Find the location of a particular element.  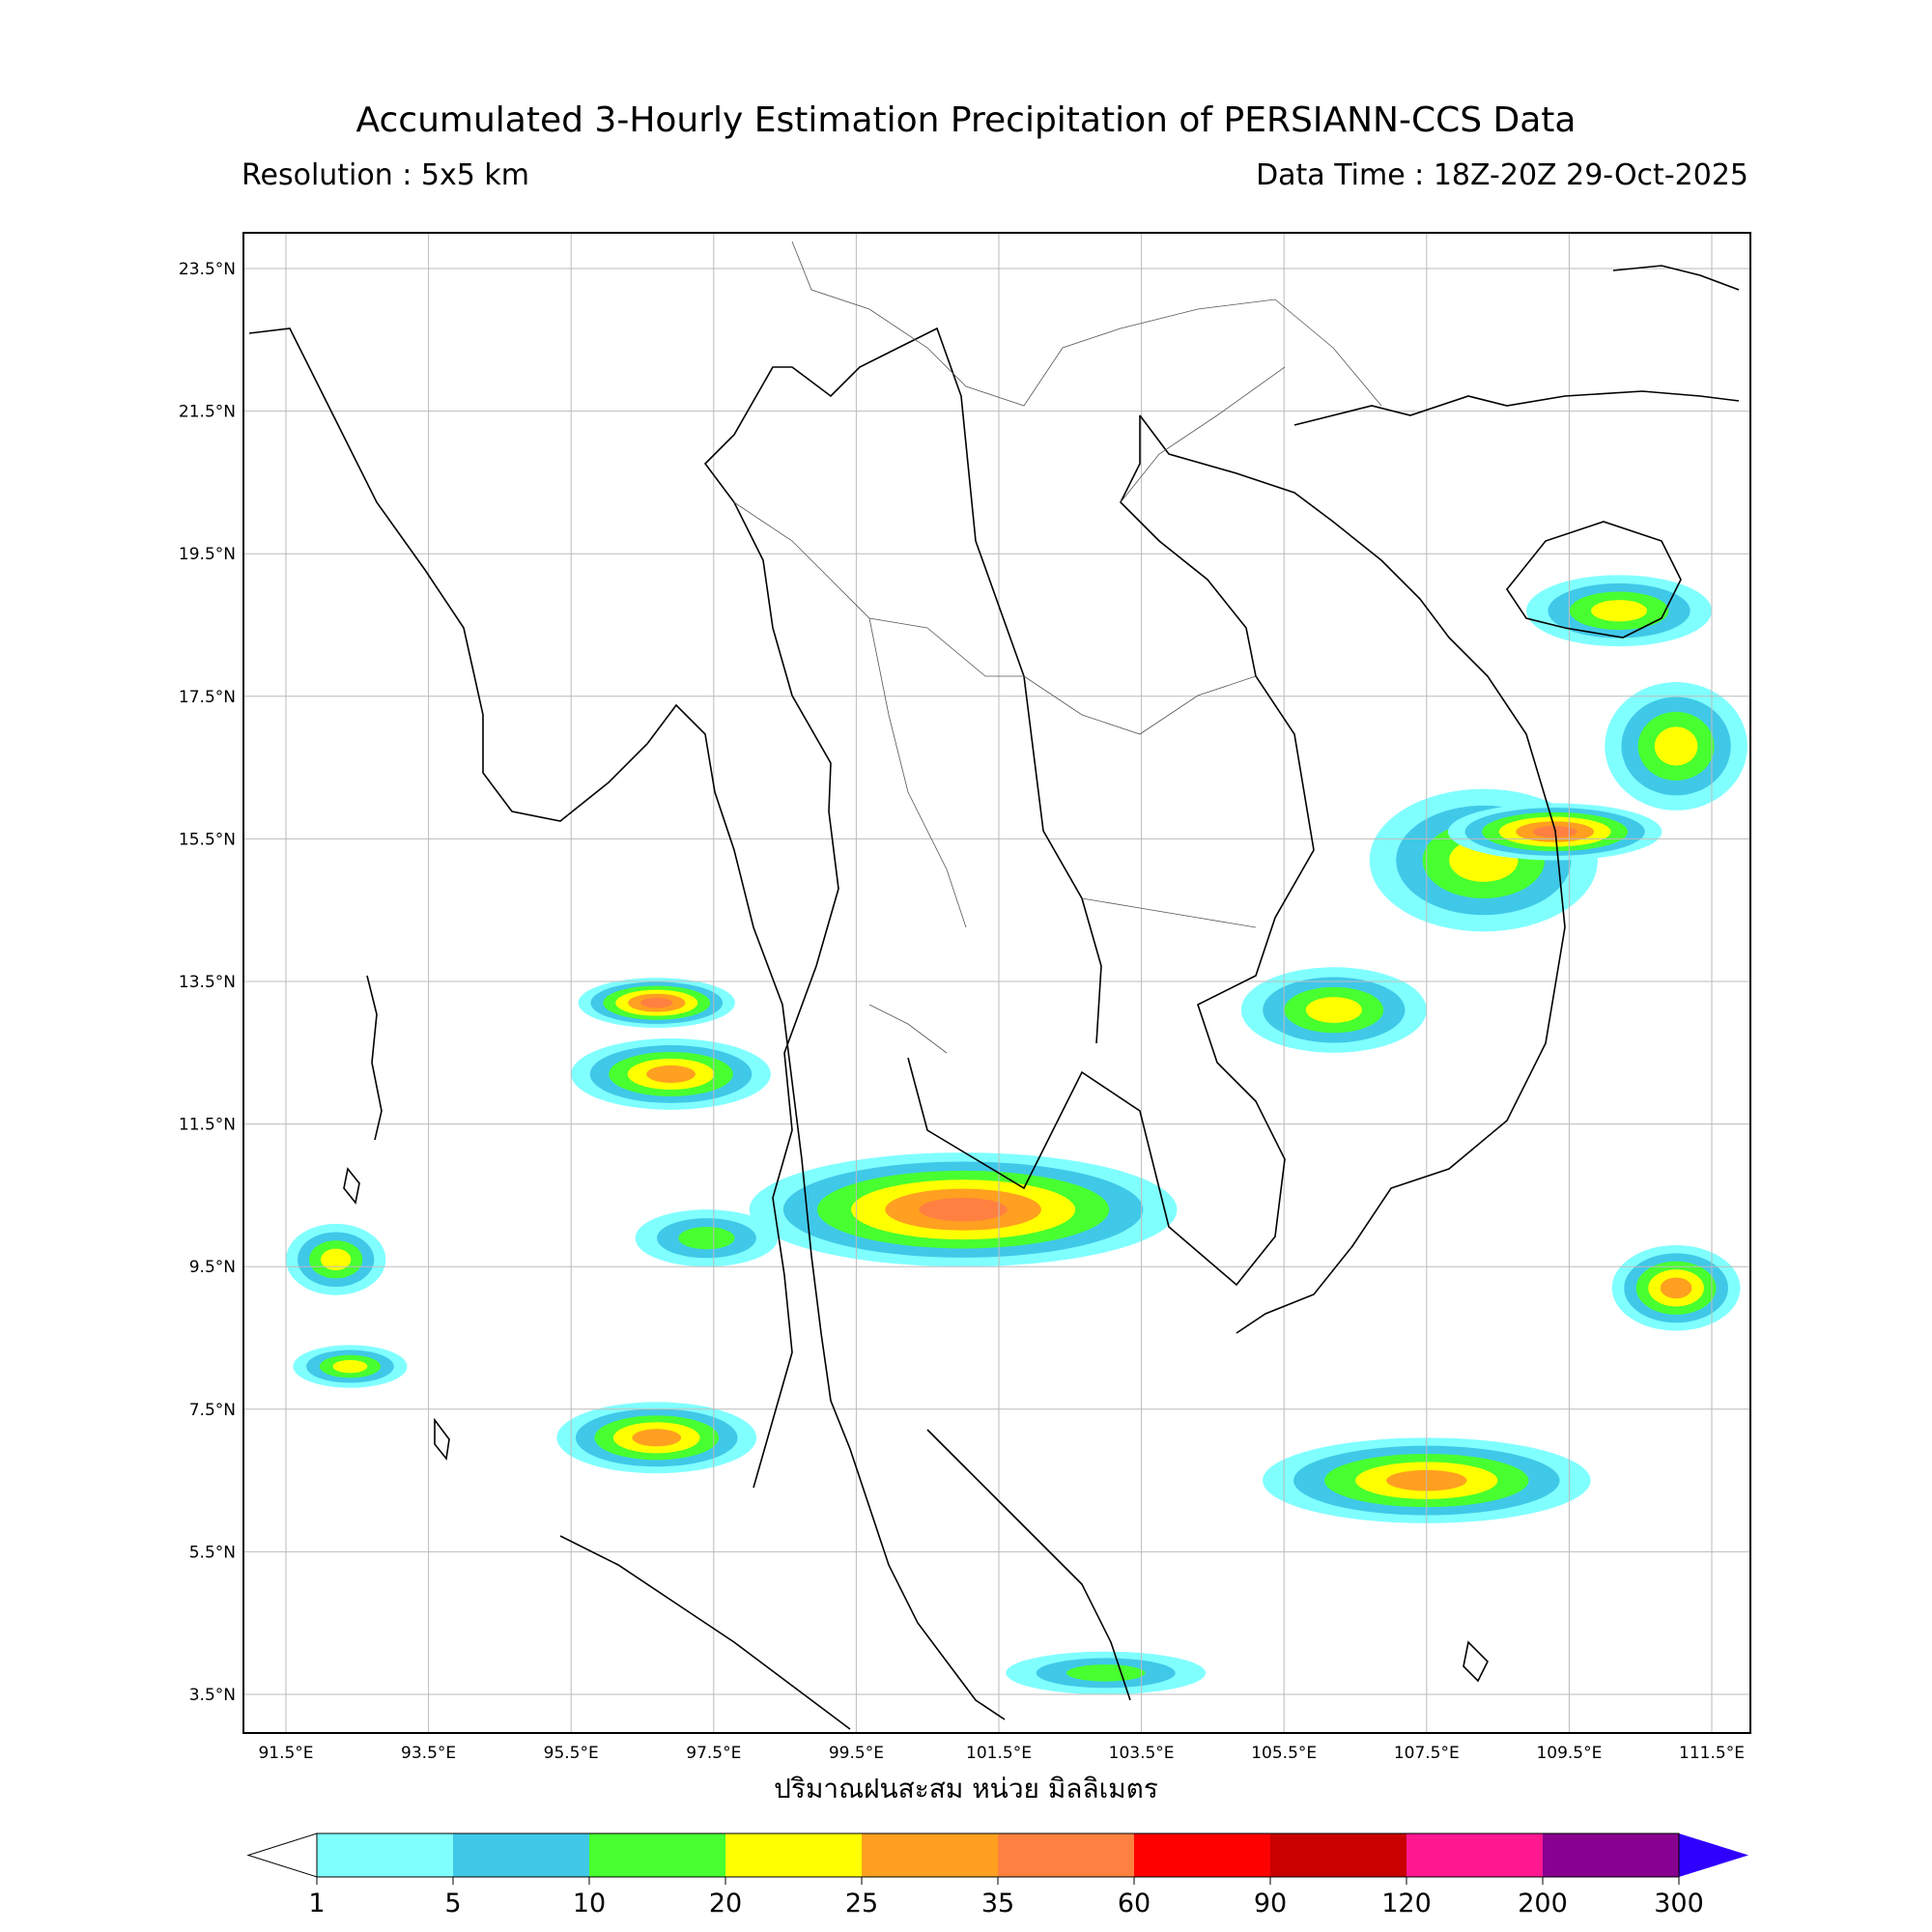

lat-tick-label: 7.5°N is located at coordinates (212, 1410).